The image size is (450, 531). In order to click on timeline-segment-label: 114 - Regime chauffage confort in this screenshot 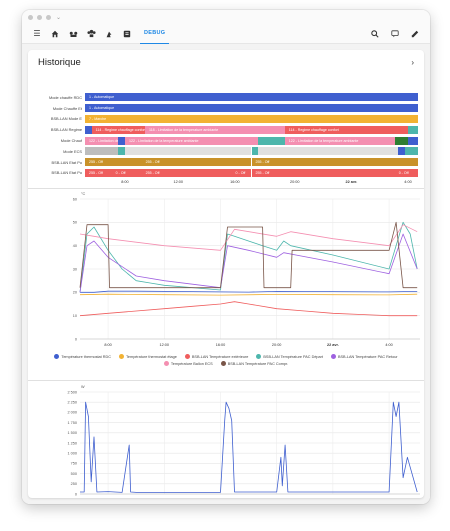, I will do `click(313, 129)`.